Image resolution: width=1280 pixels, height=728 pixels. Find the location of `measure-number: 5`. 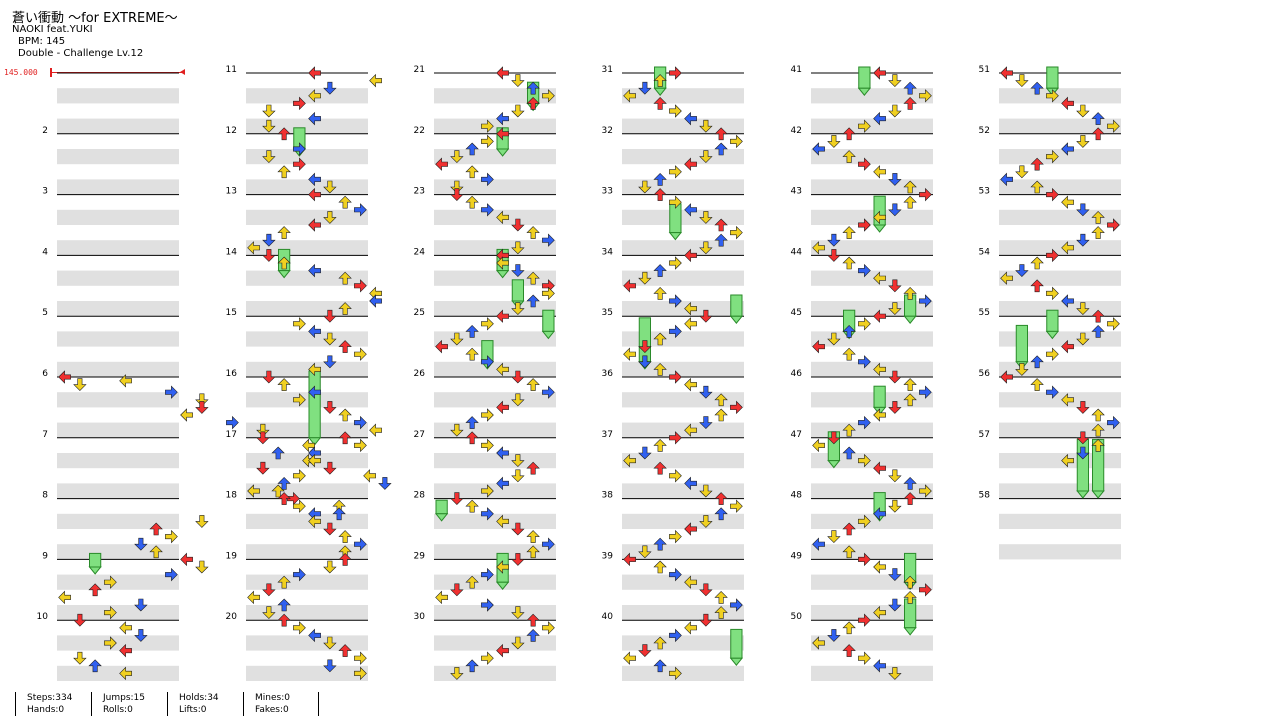

measure-number: 5 is located at coordinates (45, 313).